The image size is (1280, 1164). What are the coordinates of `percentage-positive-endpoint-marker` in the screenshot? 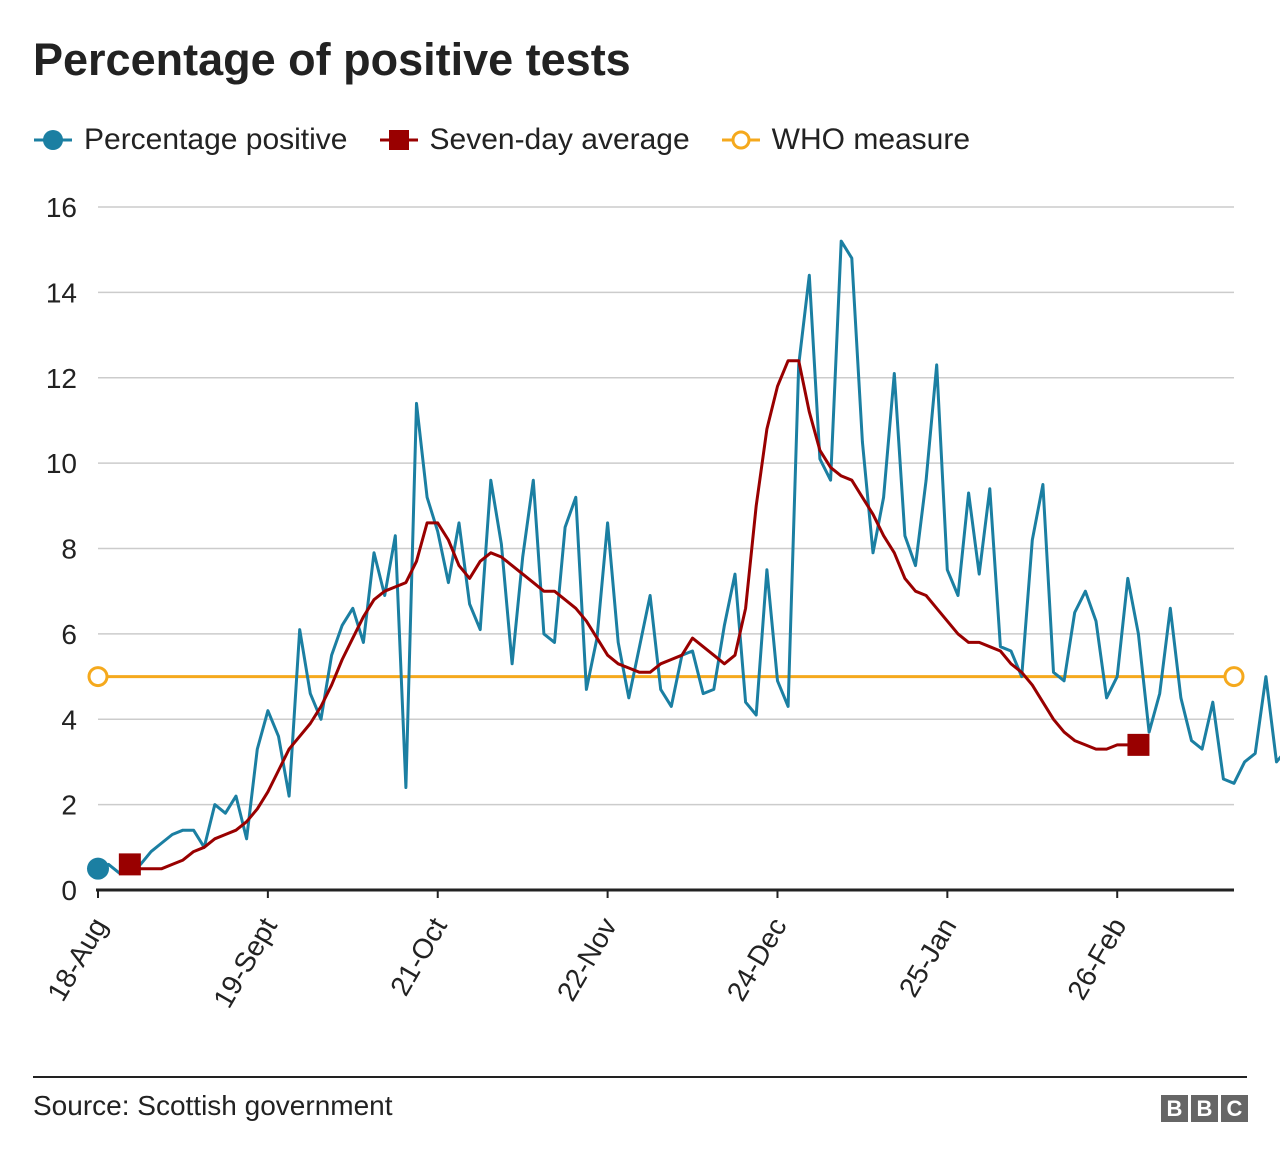 It's located at (98, 868).